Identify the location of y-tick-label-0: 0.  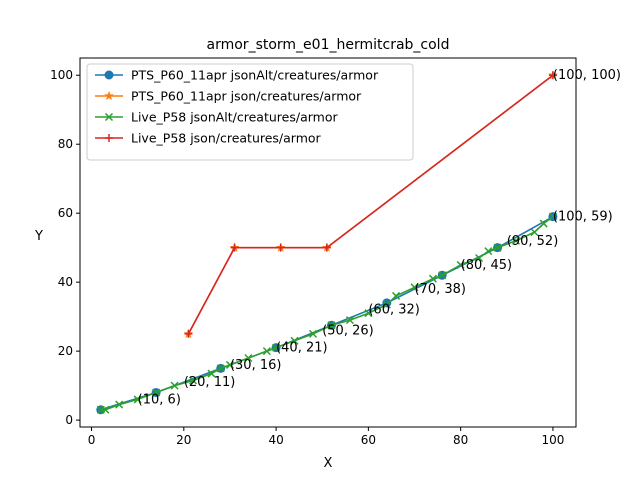
(69, 420).